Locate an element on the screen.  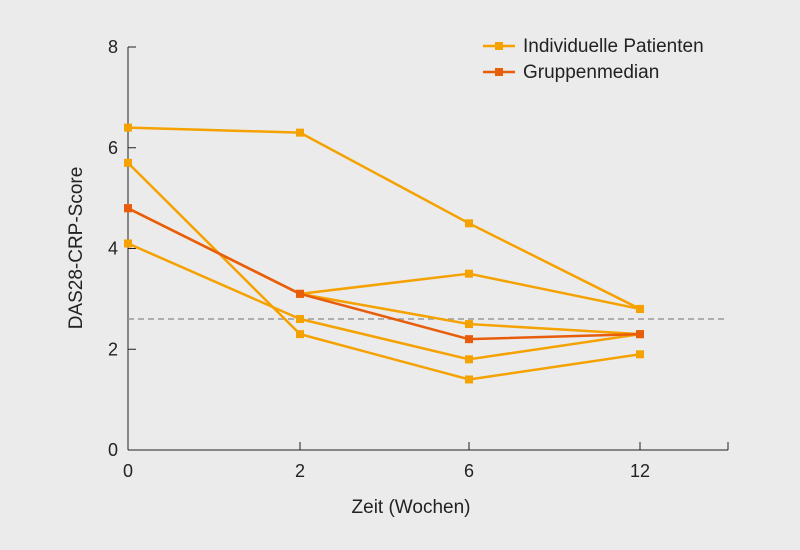
x-tick-label: 0 is located at coordinates (128, 471).